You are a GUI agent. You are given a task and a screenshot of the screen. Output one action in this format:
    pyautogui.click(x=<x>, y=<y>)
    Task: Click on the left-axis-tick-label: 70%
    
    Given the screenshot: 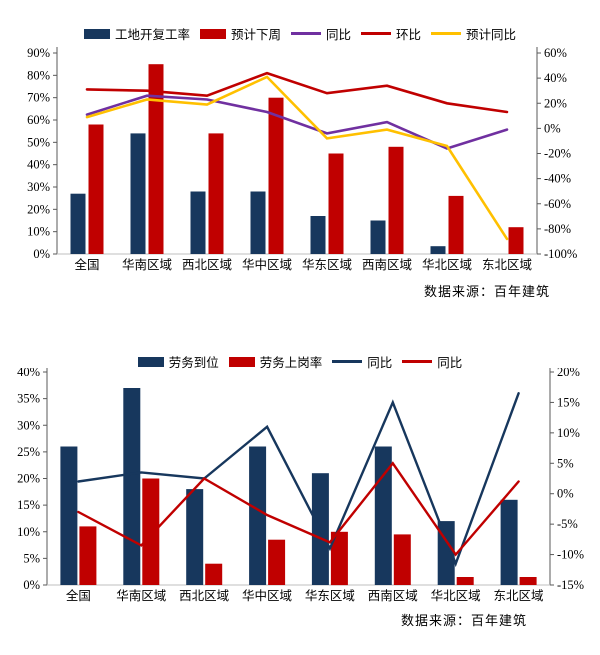 What is the action you would take?
    pyautogui.click(x=38, y=98)
    